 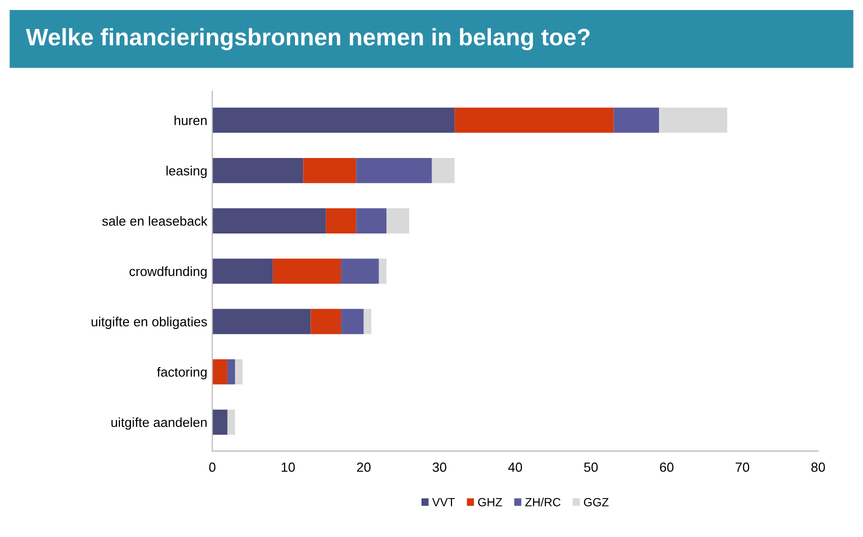 I want to click on x-tick-label: 30, so click(x=439, y=467).